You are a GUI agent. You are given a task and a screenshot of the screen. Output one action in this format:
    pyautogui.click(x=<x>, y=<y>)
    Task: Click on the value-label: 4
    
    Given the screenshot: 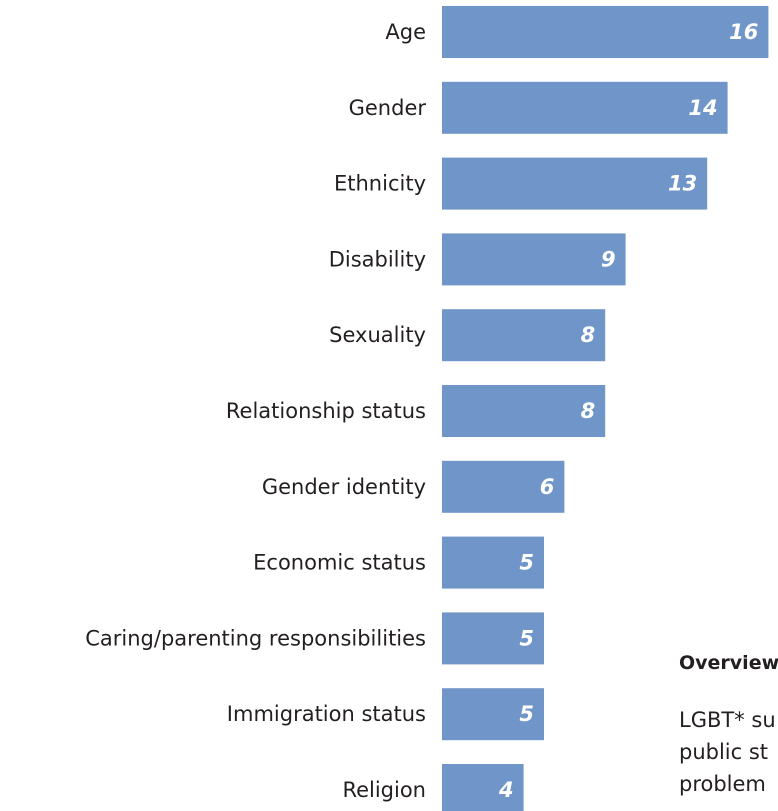 What is the action you would take?
    pyautogui.click(x=506, y=790)
    